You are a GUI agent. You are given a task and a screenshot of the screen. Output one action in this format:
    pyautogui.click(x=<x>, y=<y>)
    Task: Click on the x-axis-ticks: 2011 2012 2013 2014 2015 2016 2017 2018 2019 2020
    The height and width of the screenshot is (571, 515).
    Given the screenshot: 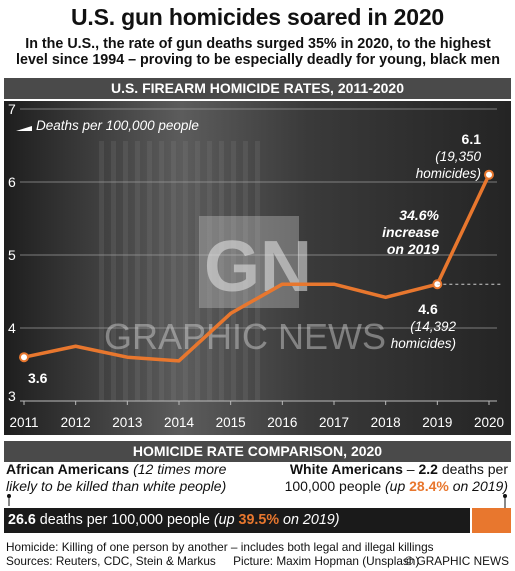 What is the action you would take?
    pyautogui.click(x=256, y=415)
    